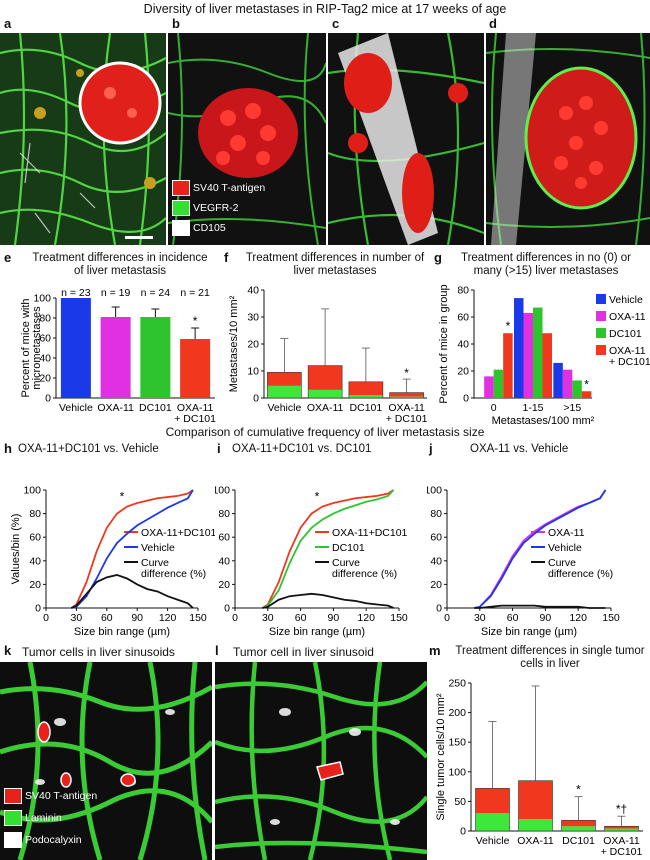  What do you see at coordinates (434, 491) in the screenshot?
I see `chart-j-y-tick-label: 100` at bounding box center [434, 491].